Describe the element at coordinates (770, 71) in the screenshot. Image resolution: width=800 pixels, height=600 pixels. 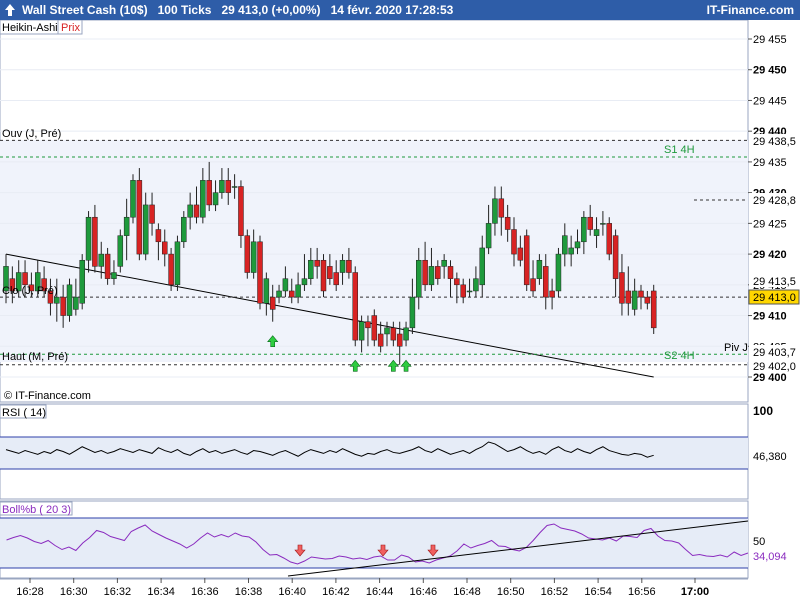
I see `y-tick-label: 29 450` at that location.